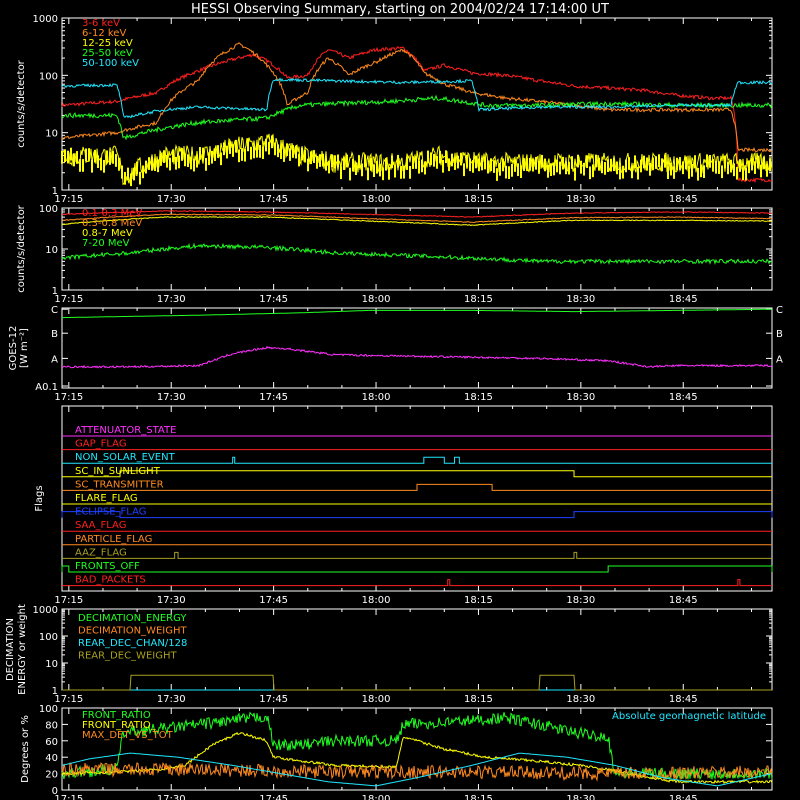 The height and width of the screenshot is (800, 800). Describe the element at coordinates (417, 214) in the screenshot. I see `series-line-0-1-0-3-mev` at that location.